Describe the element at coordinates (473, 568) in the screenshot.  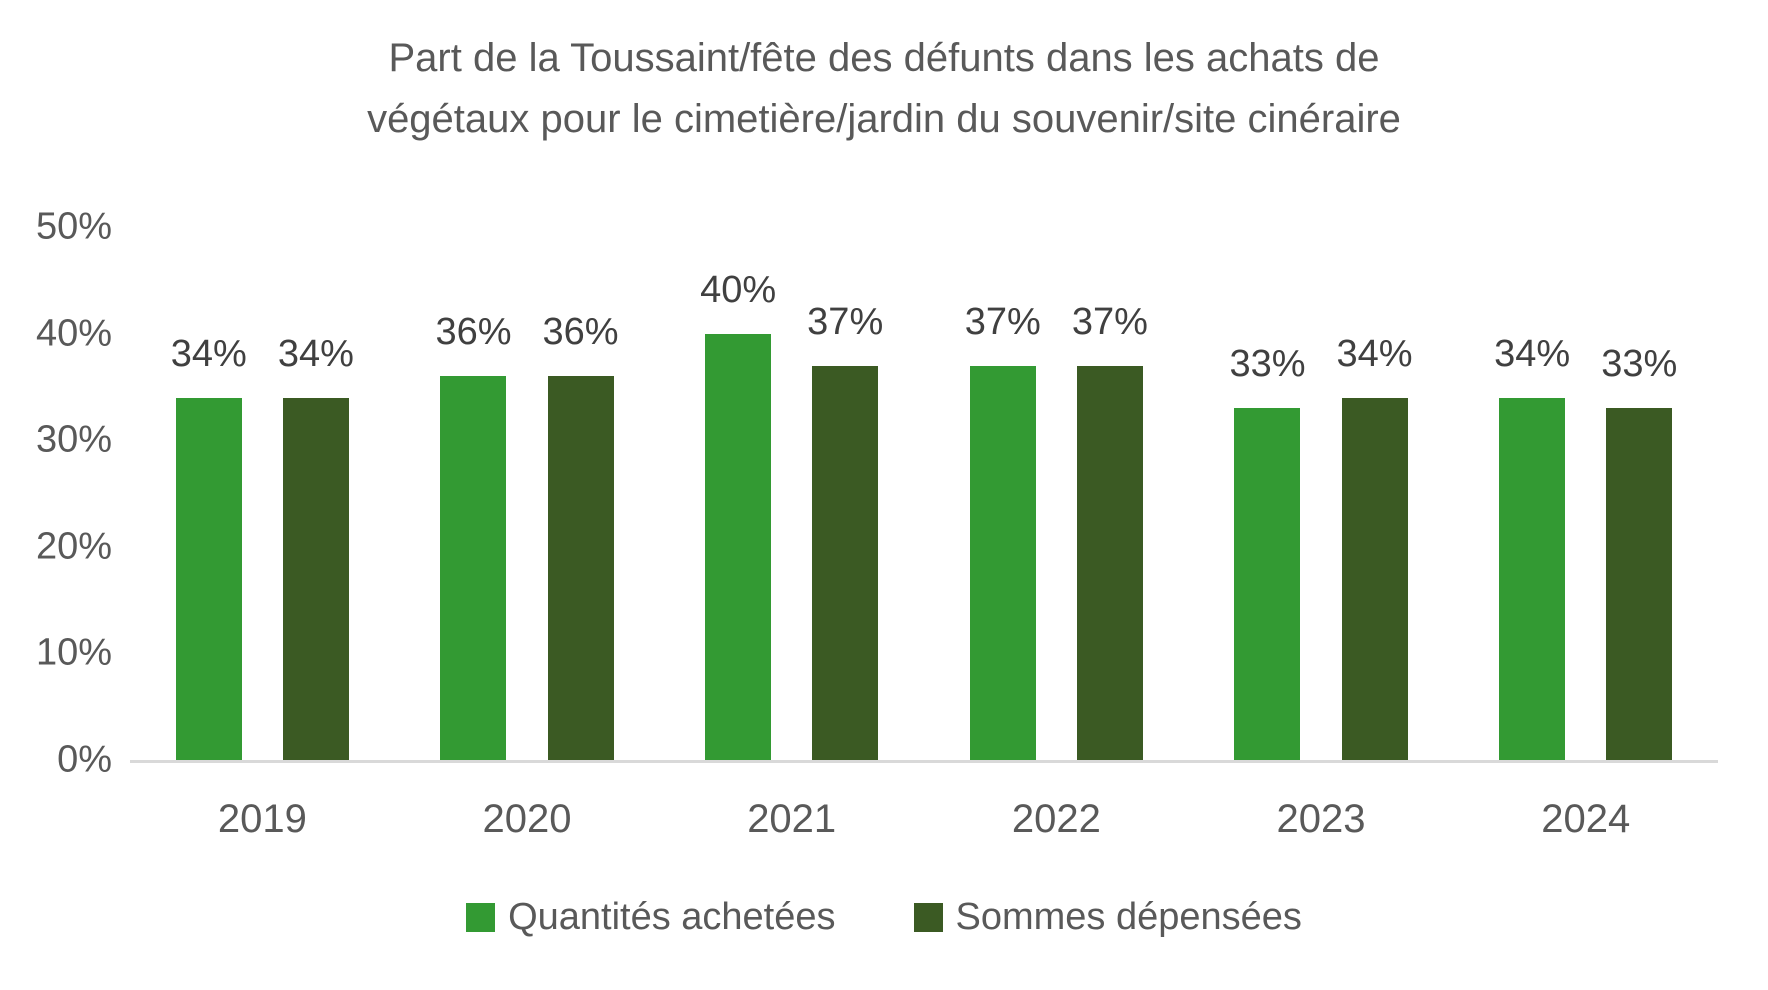
I see `bar-2020-quantites-achetees` at that location.